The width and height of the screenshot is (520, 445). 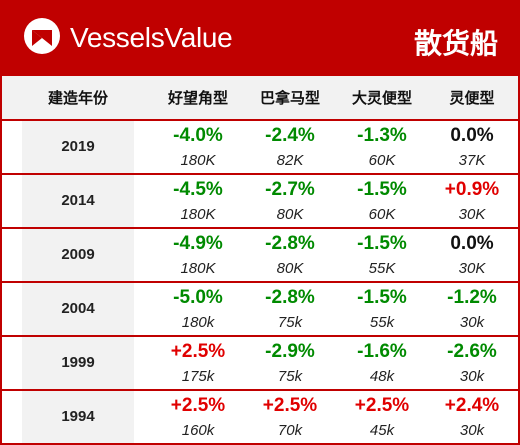 What do you see at coordinates (472, 405) in the screenshot?
I see `percent-change-label: +2.4%` at bounding box center [472, 405].